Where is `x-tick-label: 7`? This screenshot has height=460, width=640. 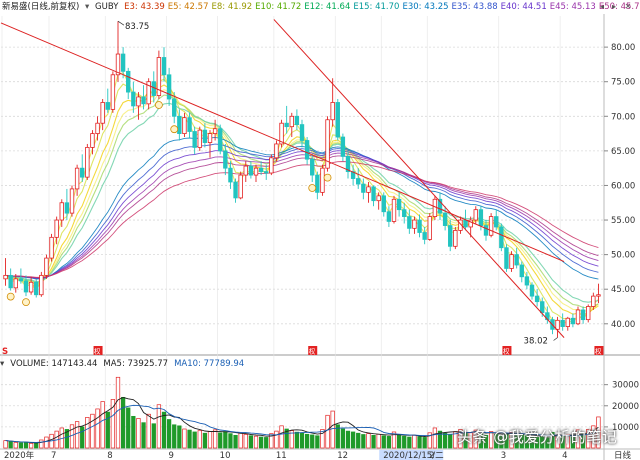
x-tick-label: 7 is located at coordinates (53, 455).